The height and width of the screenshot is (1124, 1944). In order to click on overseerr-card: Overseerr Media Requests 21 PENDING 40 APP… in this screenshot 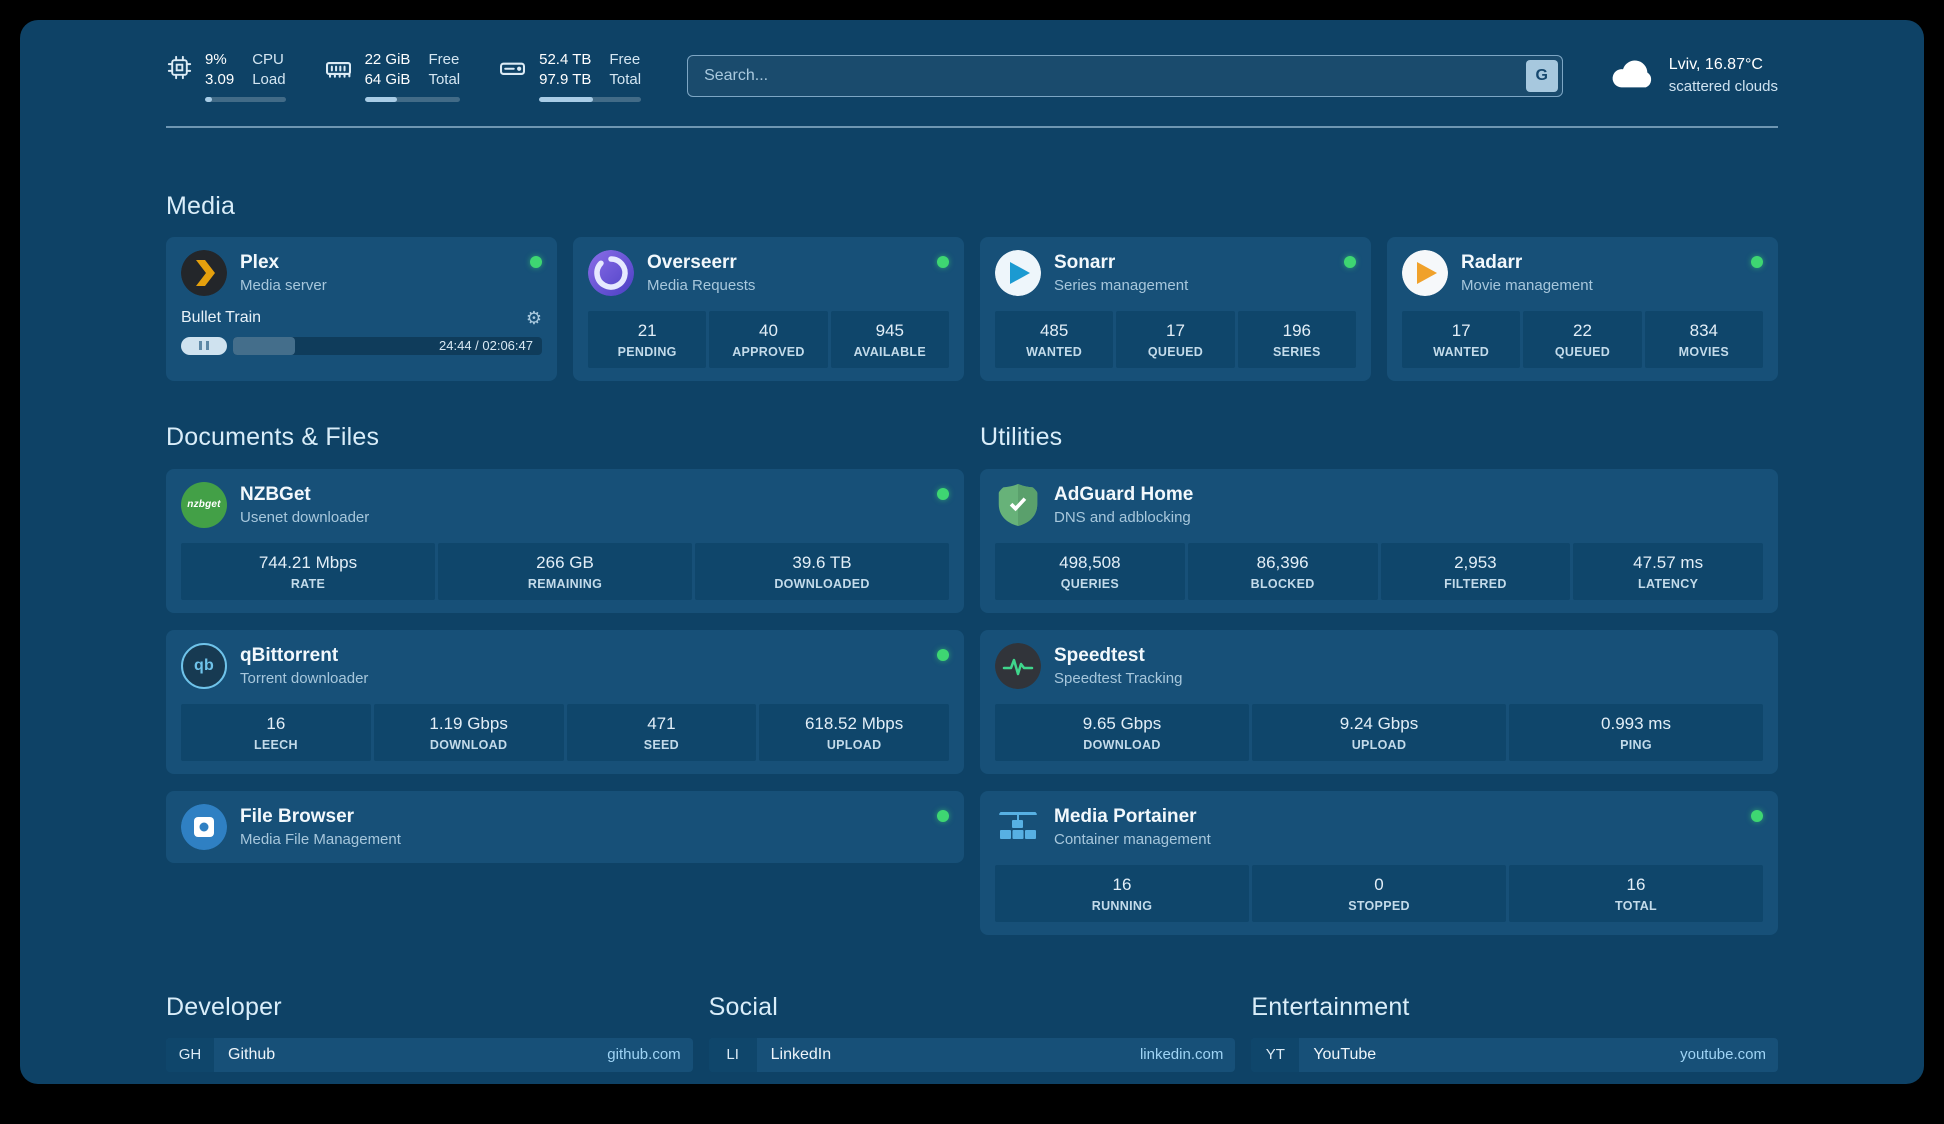, I will do `click(768, 308)`.